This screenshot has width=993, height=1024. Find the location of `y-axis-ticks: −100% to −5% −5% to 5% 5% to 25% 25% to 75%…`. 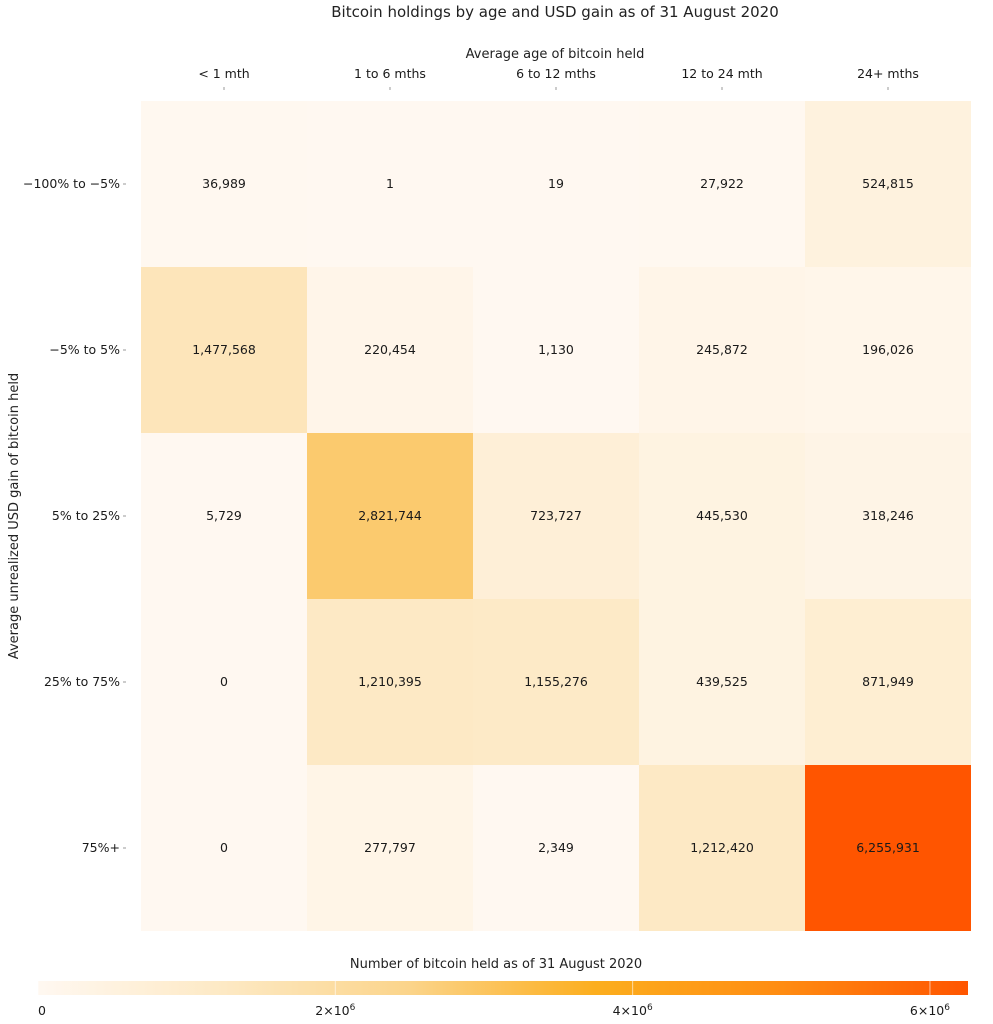

y-axis-ticks: −100% to −5% −5% to 5% 5% to 25% 25% to 75%… is located at coordinates (74, 515).